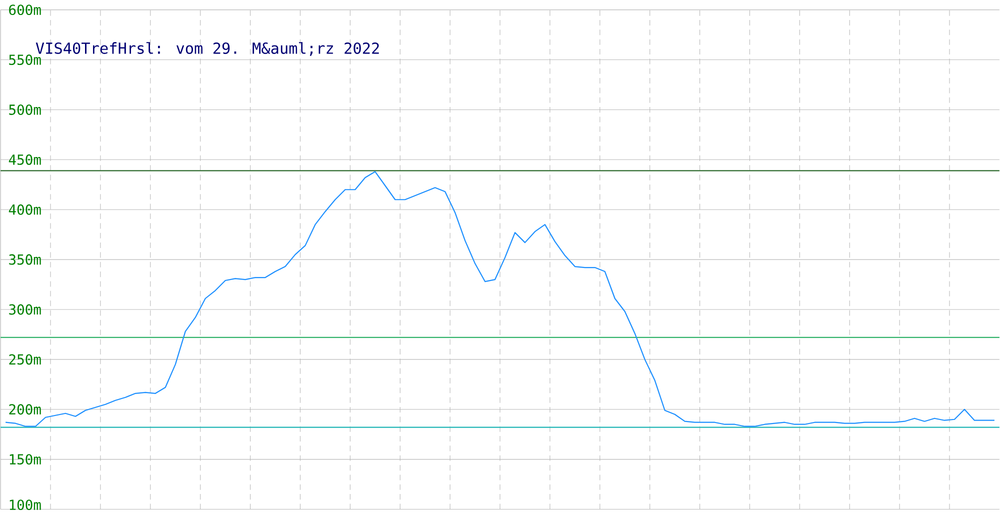 The image size is (1000, 524). I want to click on y-tick-label: 300m, so click(25, 309).